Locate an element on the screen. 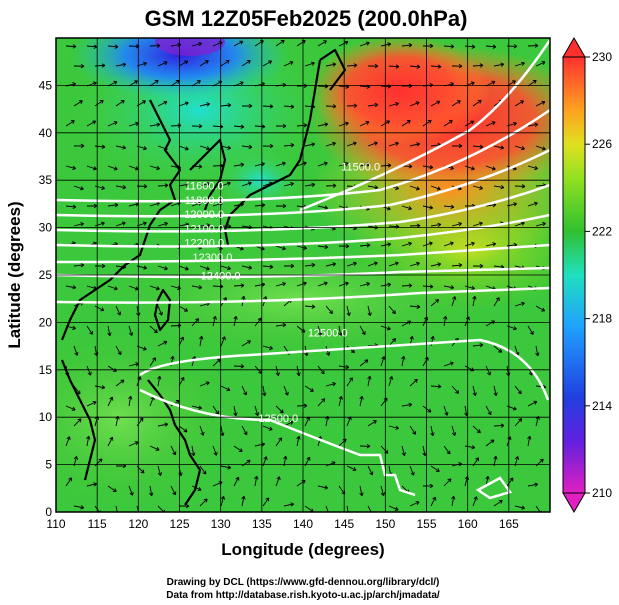 Image resolution: width=619 pixels, height=605 pixels. y-axis-label: Latitude (degrees) is located at coordinates (14, 274).